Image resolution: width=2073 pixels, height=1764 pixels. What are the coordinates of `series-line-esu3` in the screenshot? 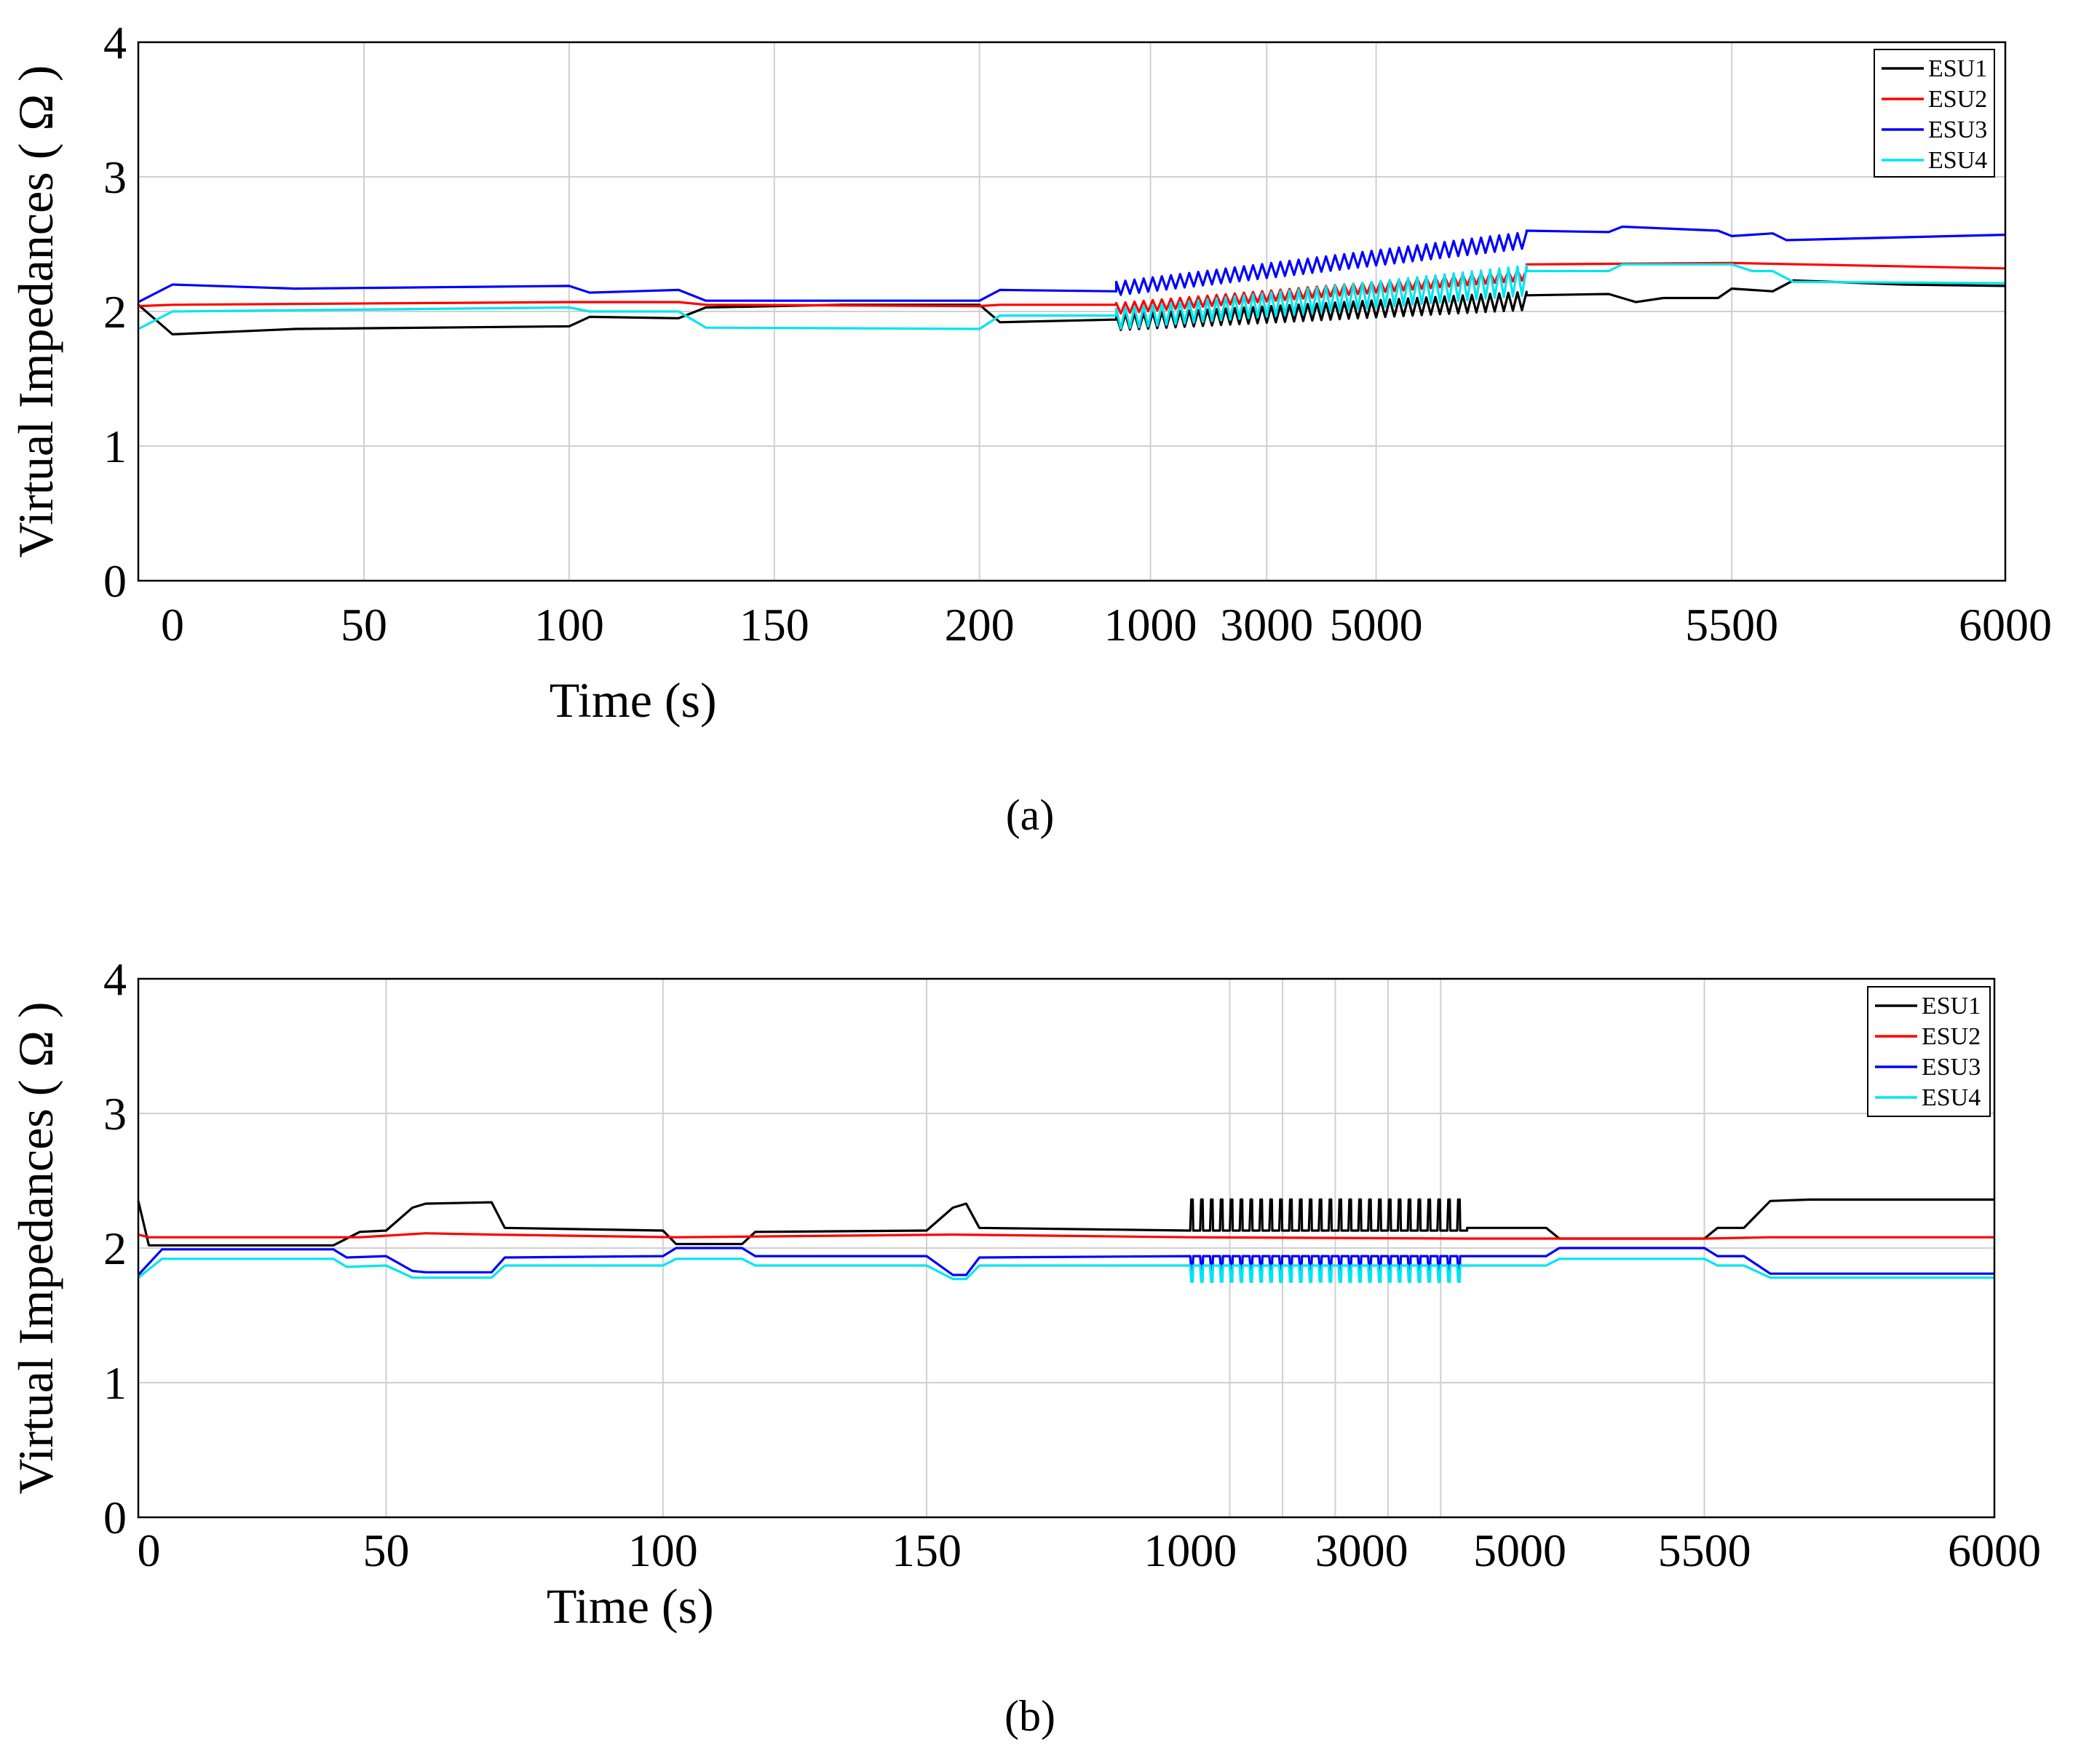 It's located at (1072, 264).